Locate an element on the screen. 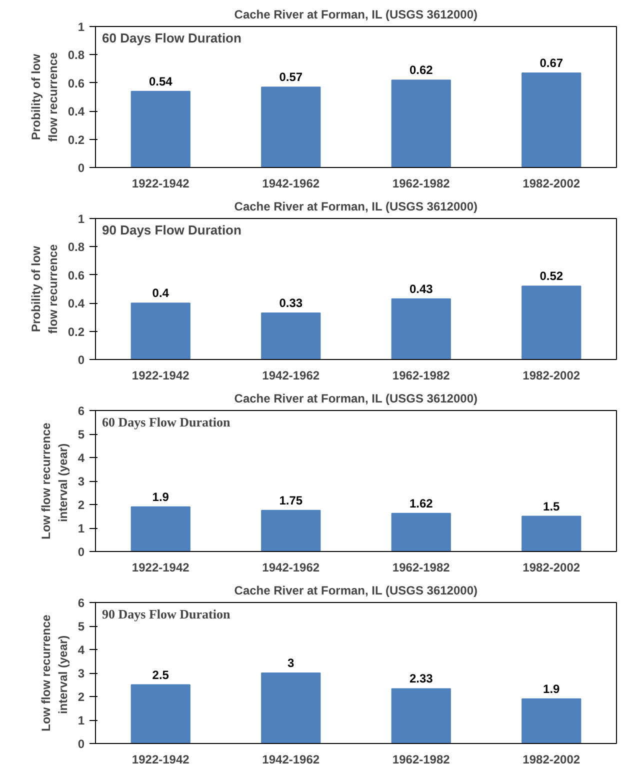  data-label: 2.5 is located at coordinates (161, 675).